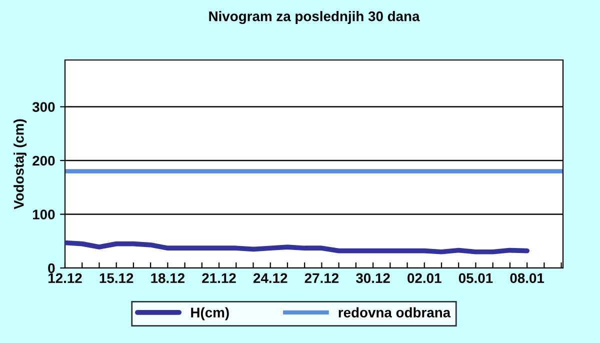 The image size is (600, 343). I want to click on x-tick-label: 15.12, so click(117, 278).